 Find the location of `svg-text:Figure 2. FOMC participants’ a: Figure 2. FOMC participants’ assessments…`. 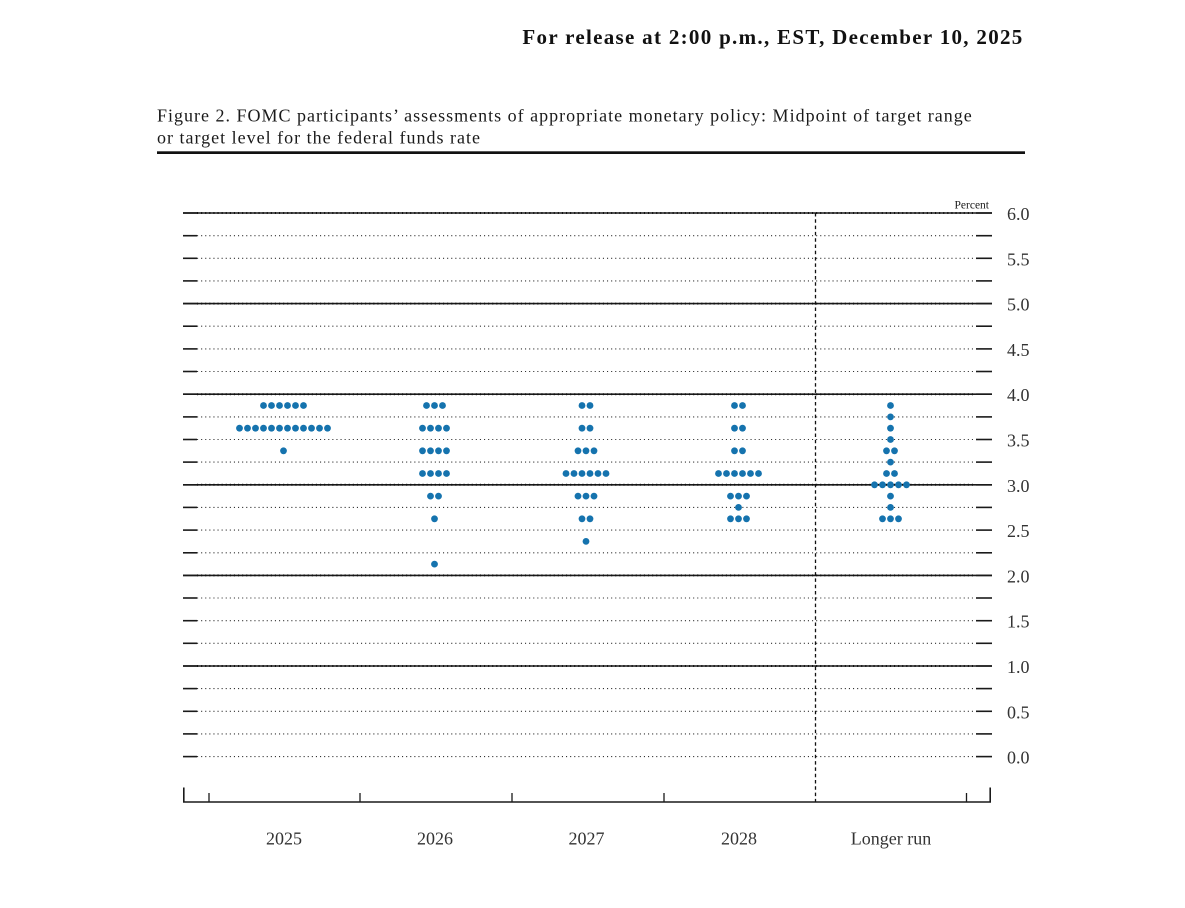

svg-text:Figure 2. FOMC participants’ a: Figure 2. FOMC participants’ assessments… is located at coordinates (565, 116).